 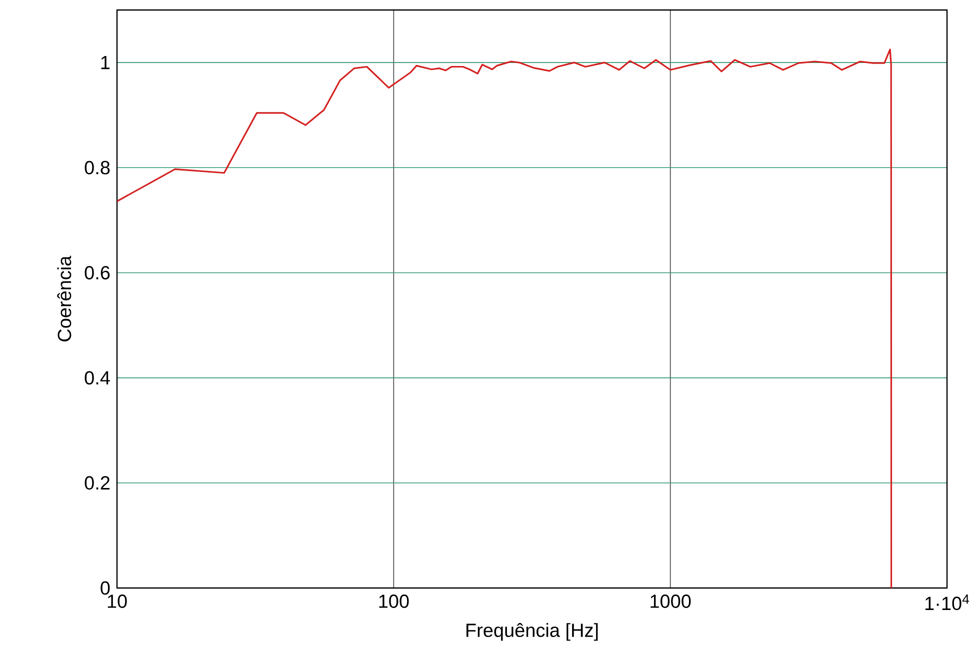 What do you see at coordinates (532, 632) in the screenshot?
I see `x-axis-title: Frequência [Hz]` at bounding box center [532, 632].